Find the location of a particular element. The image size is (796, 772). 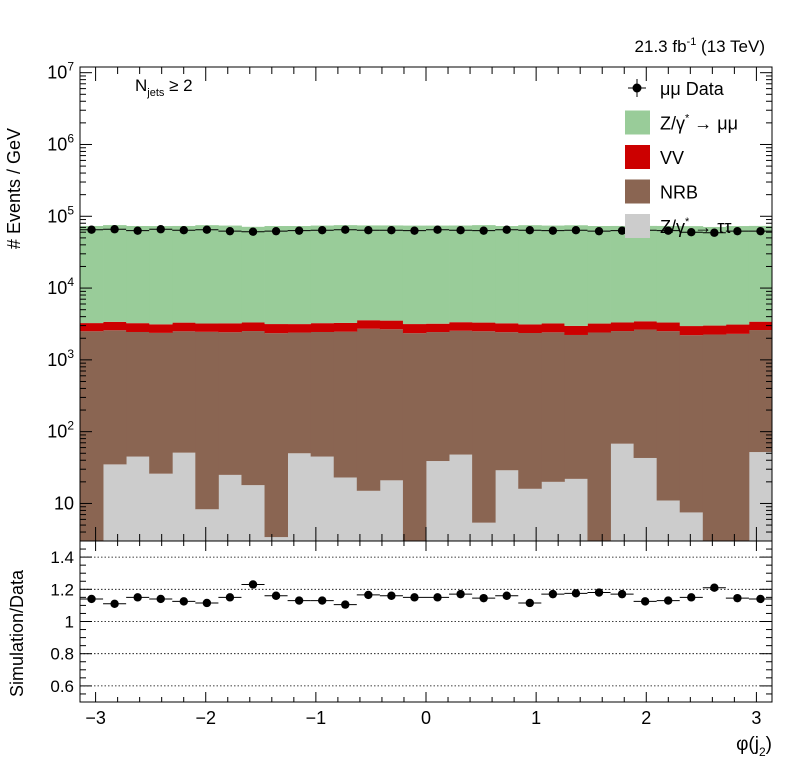

legend-label-4: Z/γ* → ττ is located at coordinates (696, 226).